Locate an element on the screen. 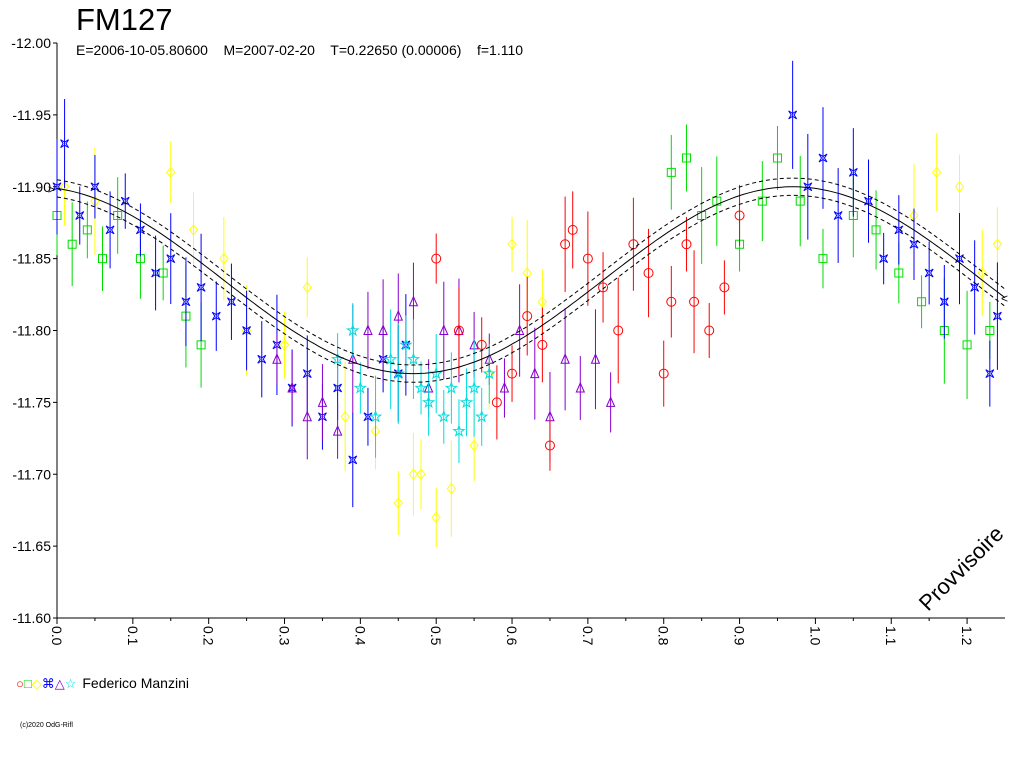 The image size is (1024, 768). legend-symbol-icon: ◇ is located at coordinates (36, 683).